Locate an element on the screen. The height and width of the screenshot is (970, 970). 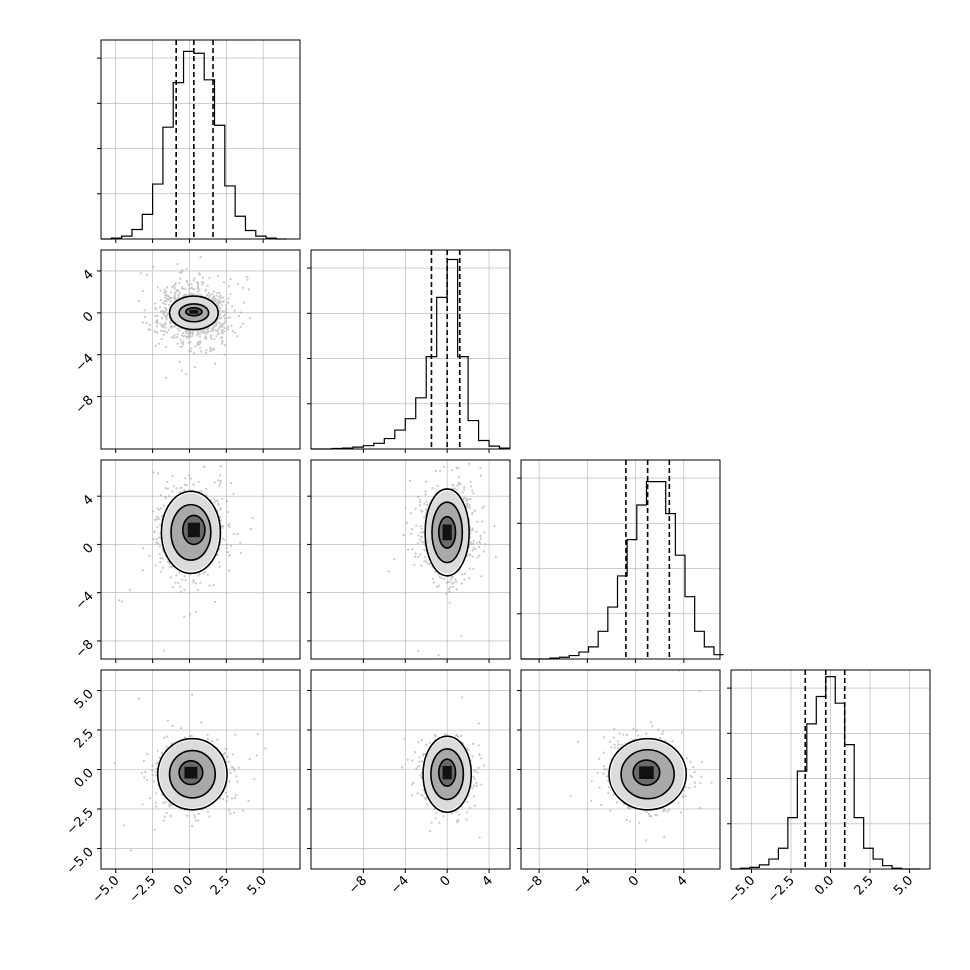
scatter-panel-3-0: −5.0 −2.5 0.0 2.5 5.0−5.0−2.50.02.55.0 is located at coordinates (182, 787).